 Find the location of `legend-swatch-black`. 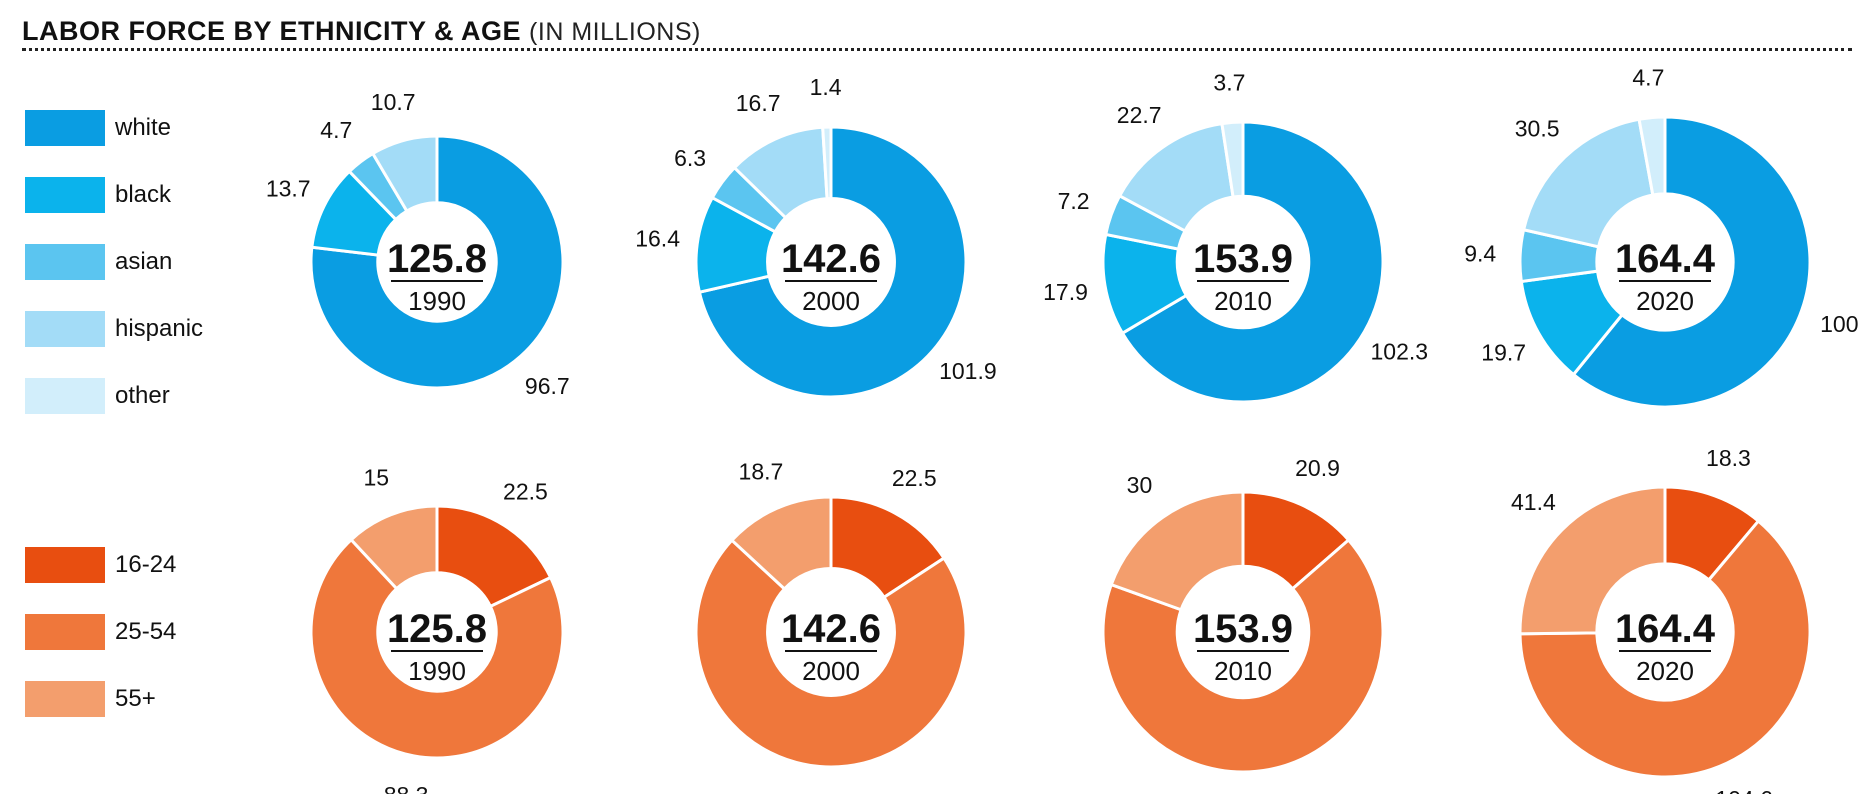

legend-swatch-black is located at coordinates (65, 195).